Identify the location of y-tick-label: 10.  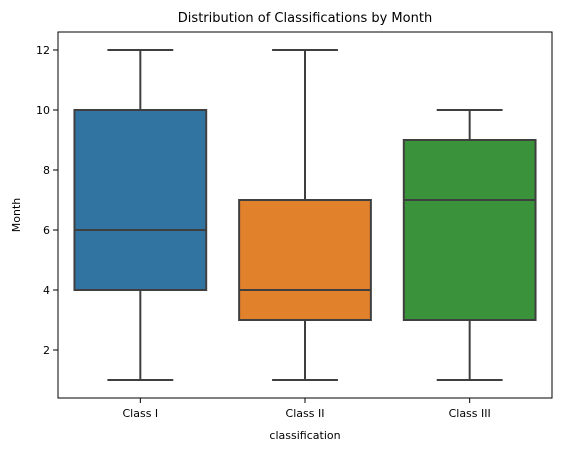
(43, 110).